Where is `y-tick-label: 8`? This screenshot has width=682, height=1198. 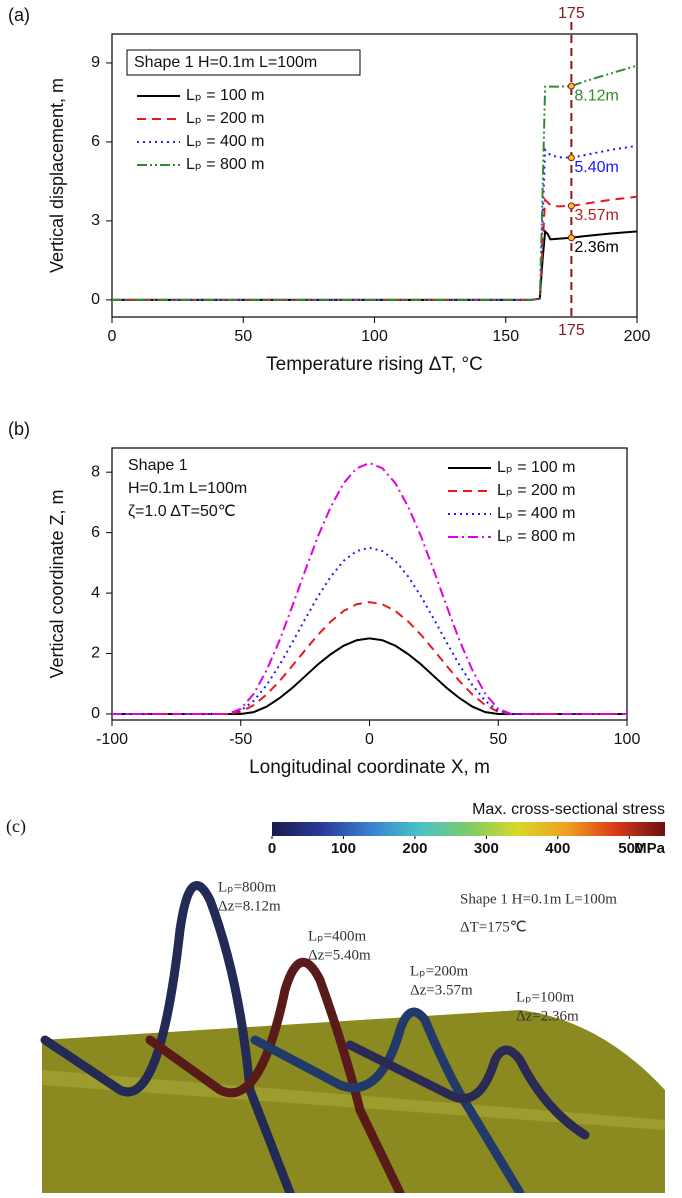
y-tick-label: 8 is located at coordinates (95, 471).